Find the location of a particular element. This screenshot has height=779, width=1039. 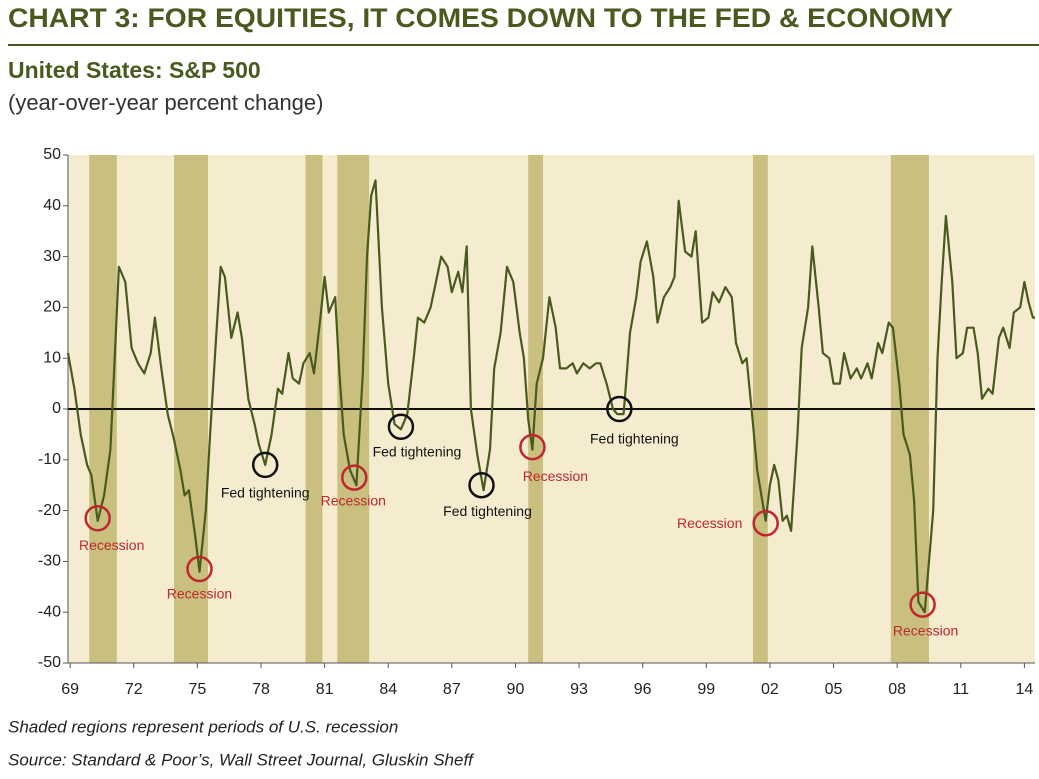

y-tick-label: 10 is located at coordinates (52, 357).